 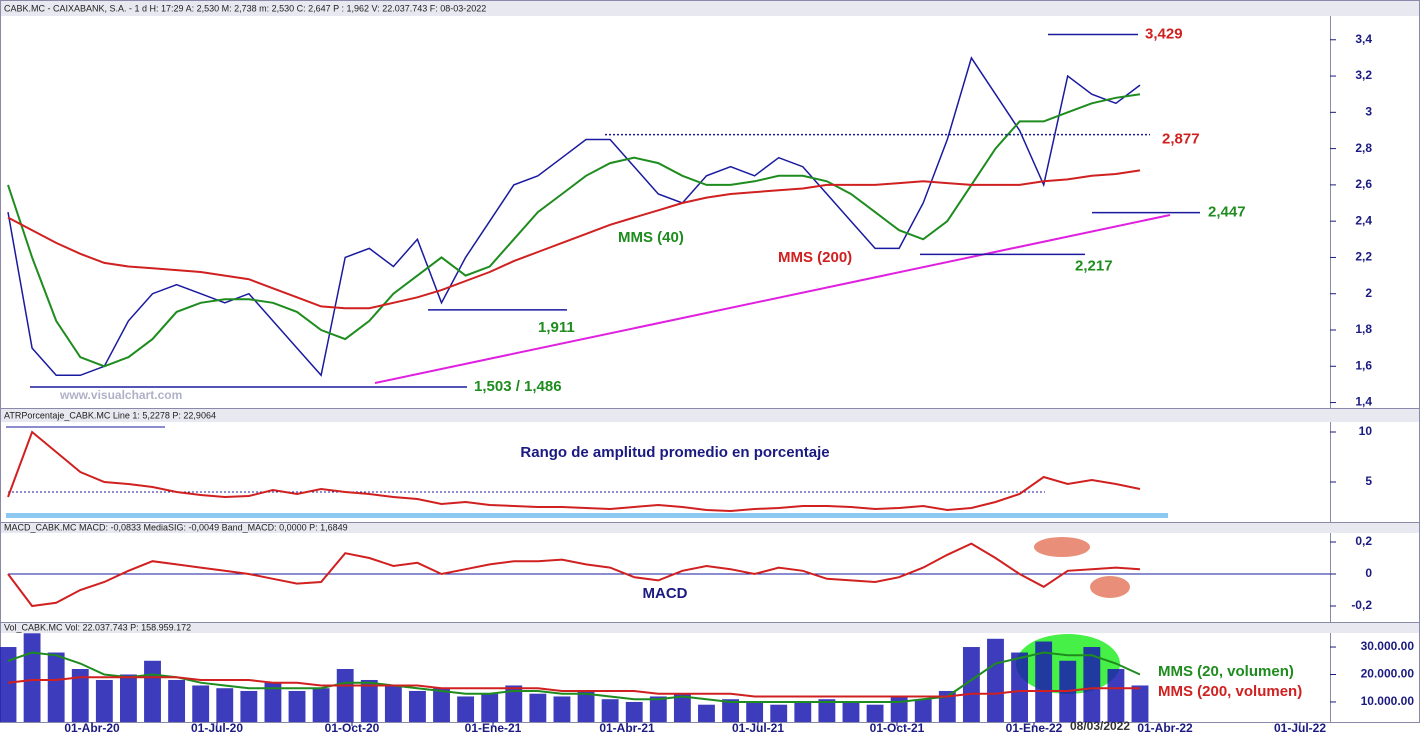 I want to click on atr-band, so click(x=587, y=515).